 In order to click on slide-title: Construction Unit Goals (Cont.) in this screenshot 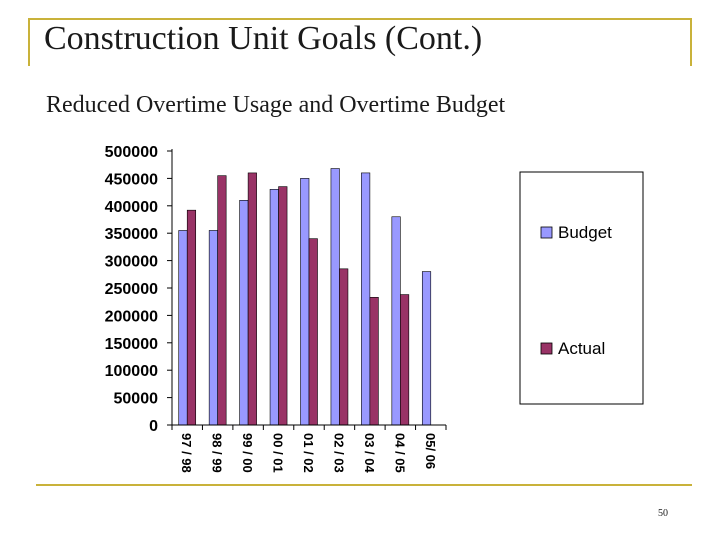, I will do `click(263, 38)`.